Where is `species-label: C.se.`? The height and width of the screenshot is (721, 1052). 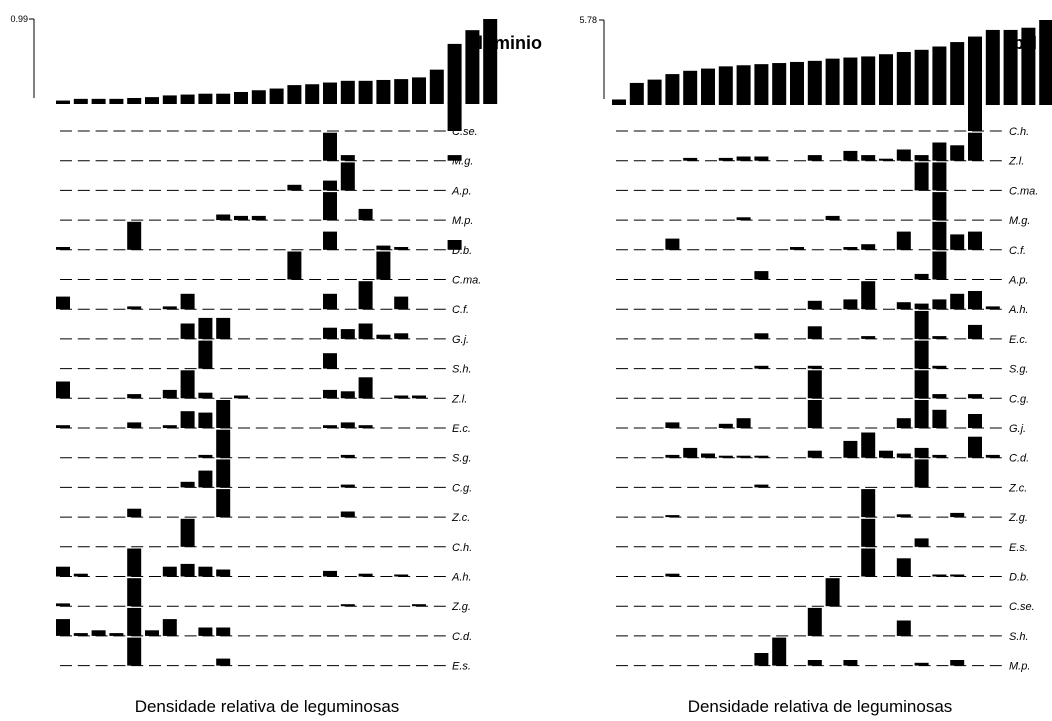 species-label: C.se. is located at coordinates (465, 132).